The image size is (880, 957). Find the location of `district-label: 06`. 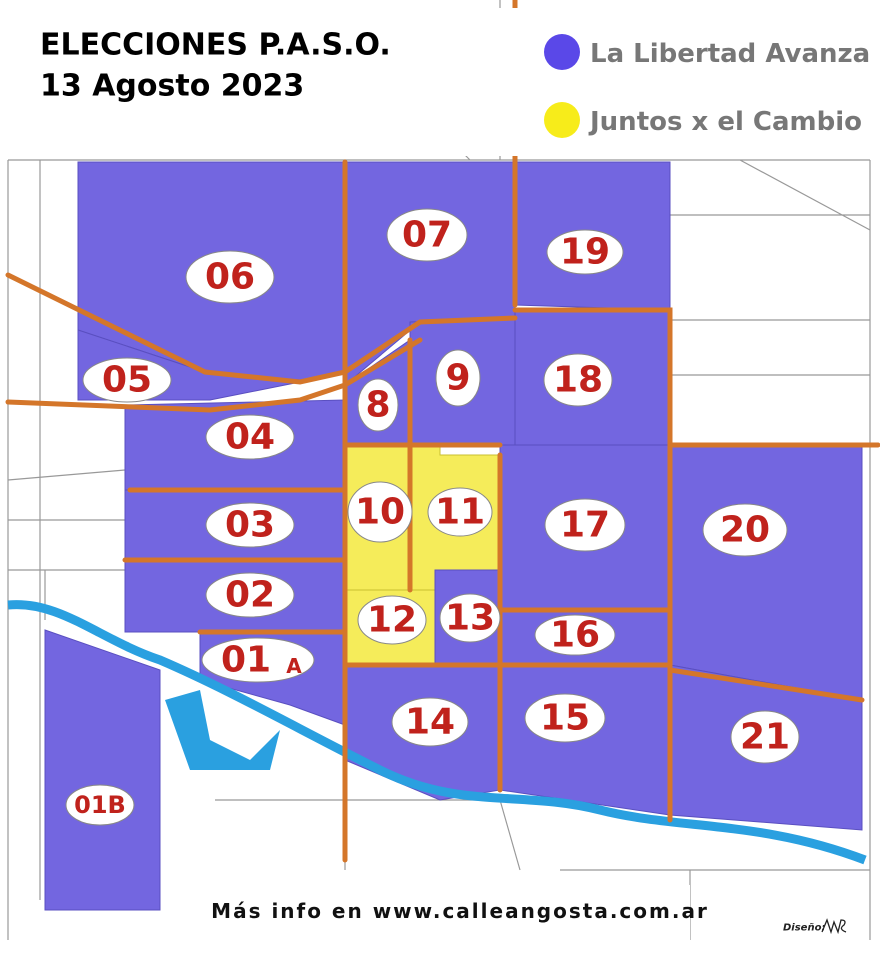

district-label: 06 is located at coordinates (230, 277).